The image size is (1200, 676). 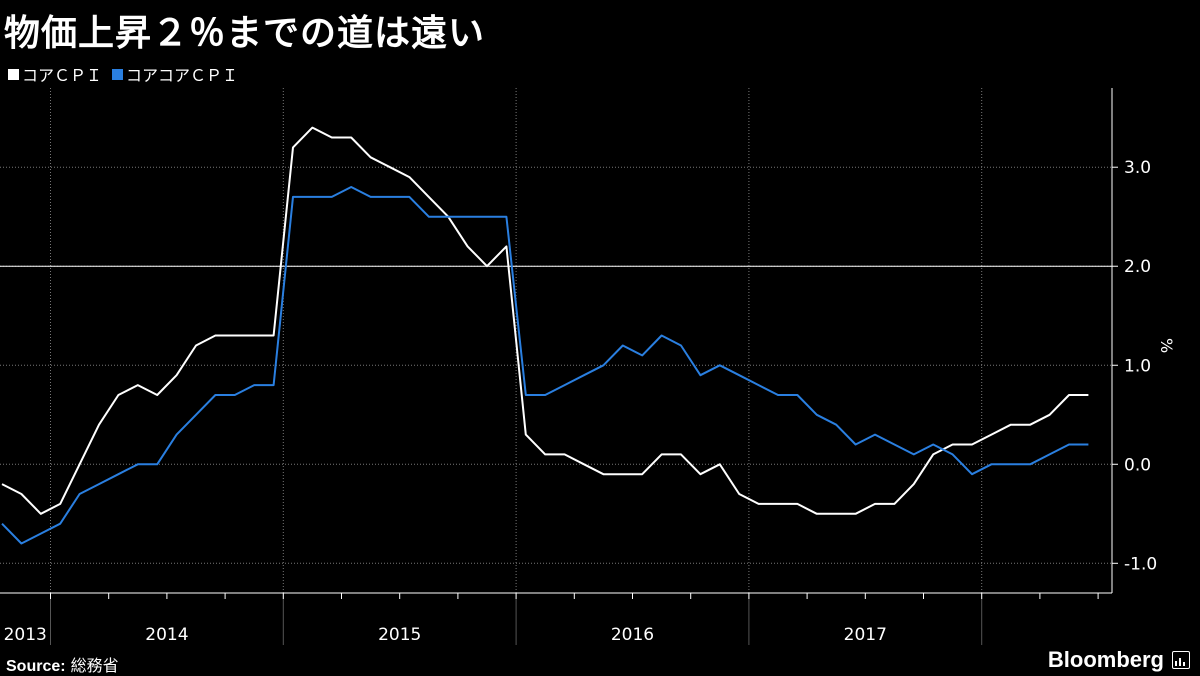 What do you see at coordinates (1137, 366) in the screenshot?
I see `y-tick-label: 1.0` at bounding box center [1137, 366].